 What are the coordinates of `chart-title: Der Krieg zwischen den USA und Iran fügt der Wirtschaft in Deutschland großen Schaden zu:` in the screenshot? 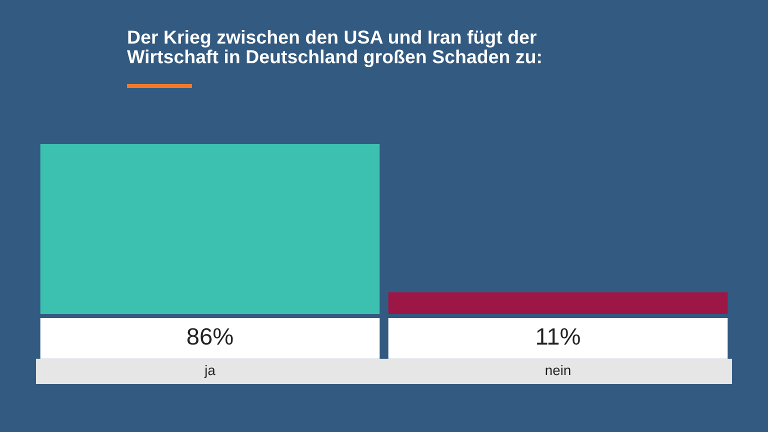 It's located at (334, 49).